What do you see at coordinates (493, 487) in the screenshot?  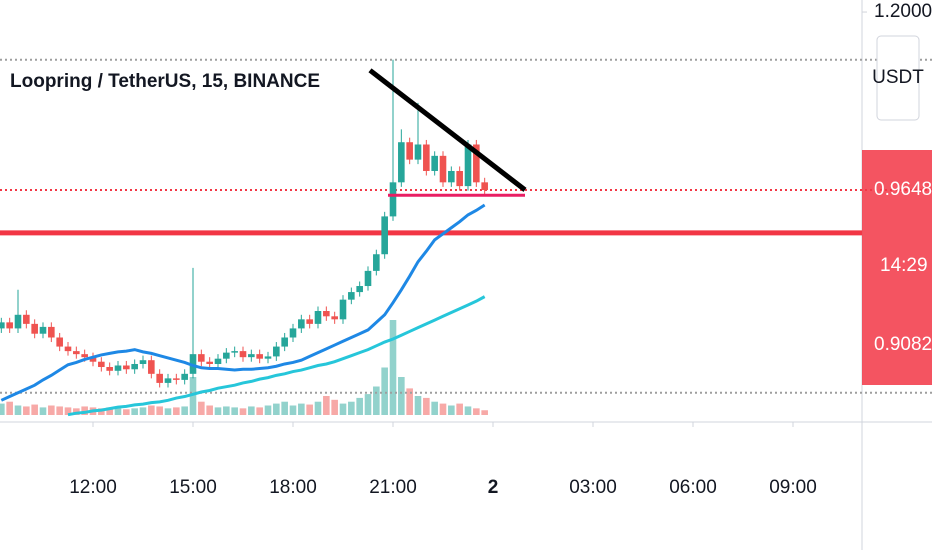 I see `x-tick-label: 2` at bounding box center [493, 487].